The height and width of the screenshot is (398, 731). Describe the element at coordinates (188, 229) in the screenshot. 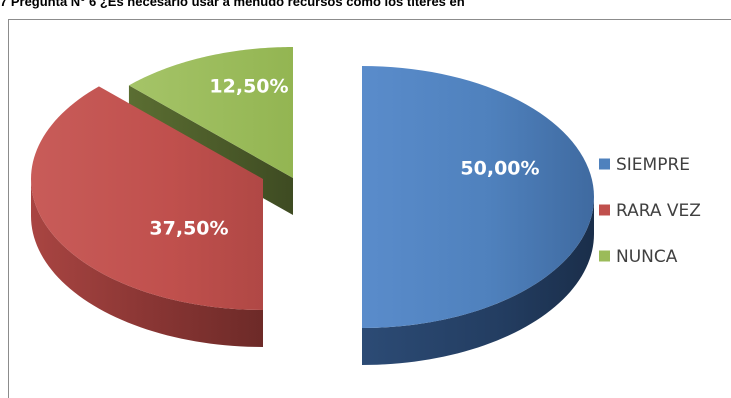

I see `data-label-rara-vez: 37,50%` at that location.